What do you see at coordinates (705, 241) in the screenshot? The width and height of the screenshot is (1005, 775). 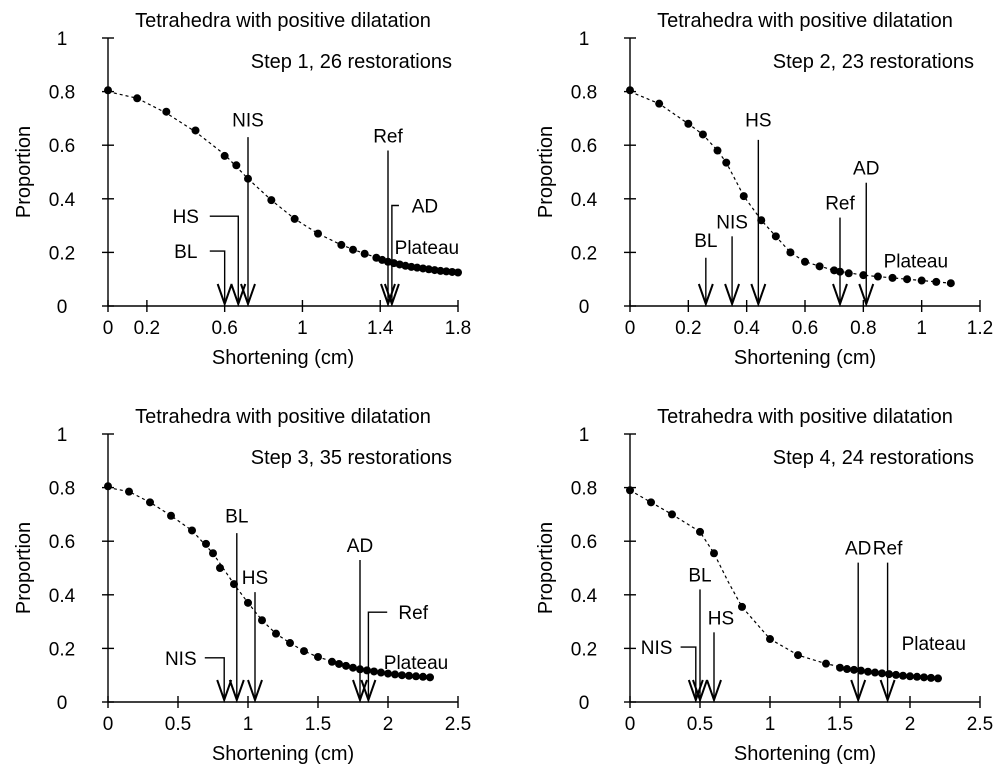 I see `marker-bl-label: BL` at bounding box center [705, 241].